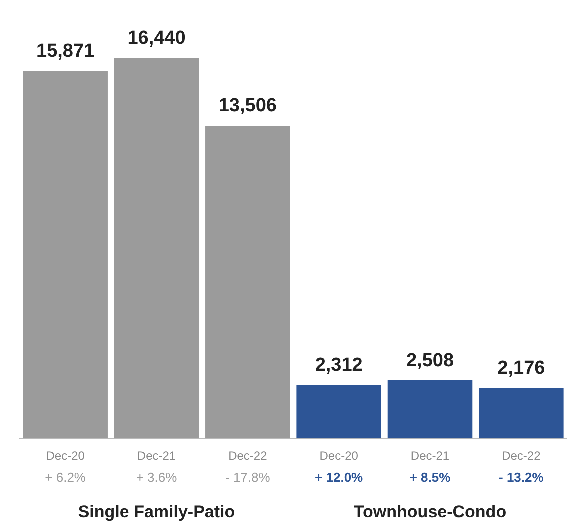 Image resolution: width=569 pixels, height=525 pixels. I want to click on data-label: 2,508, so click(430, 361).